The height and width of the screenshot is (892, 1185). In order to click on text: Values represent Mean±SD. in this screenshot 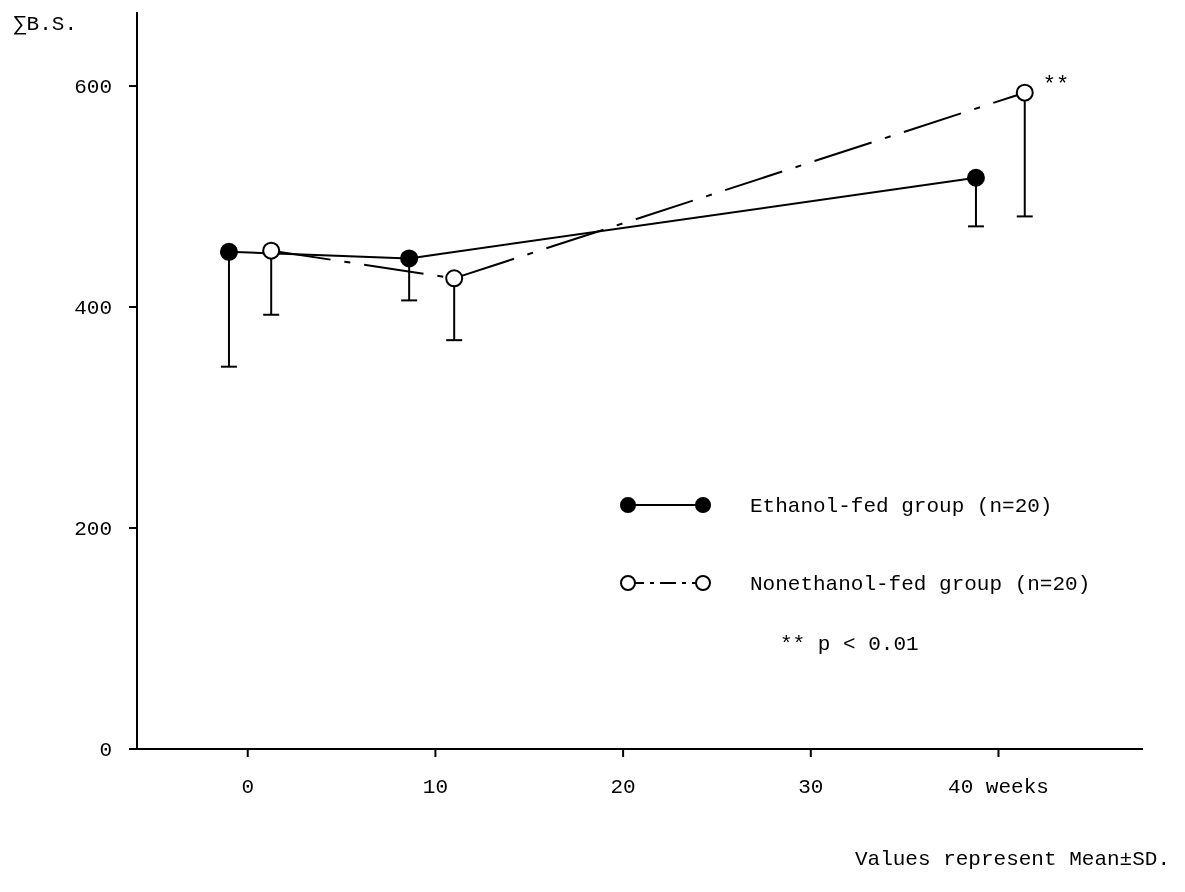, I will do `click(1012, 859)`.